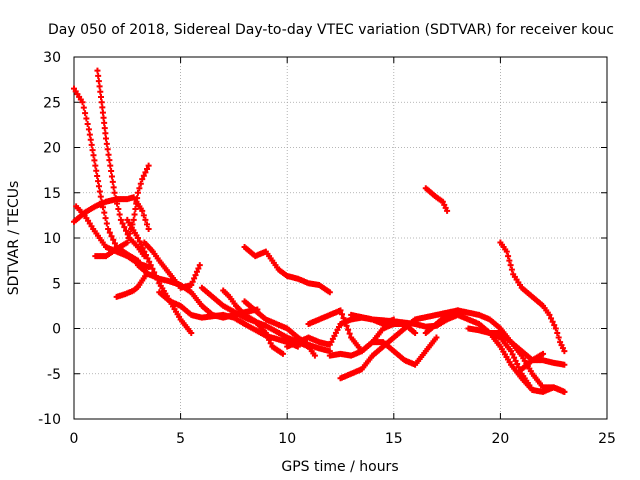 The height and width of the screenshot is (480, 640). Describe the element at coordinates (343, 439) in the screenshot. I see `x-tick-labels: 0 5 10 15 20 25` at that location.